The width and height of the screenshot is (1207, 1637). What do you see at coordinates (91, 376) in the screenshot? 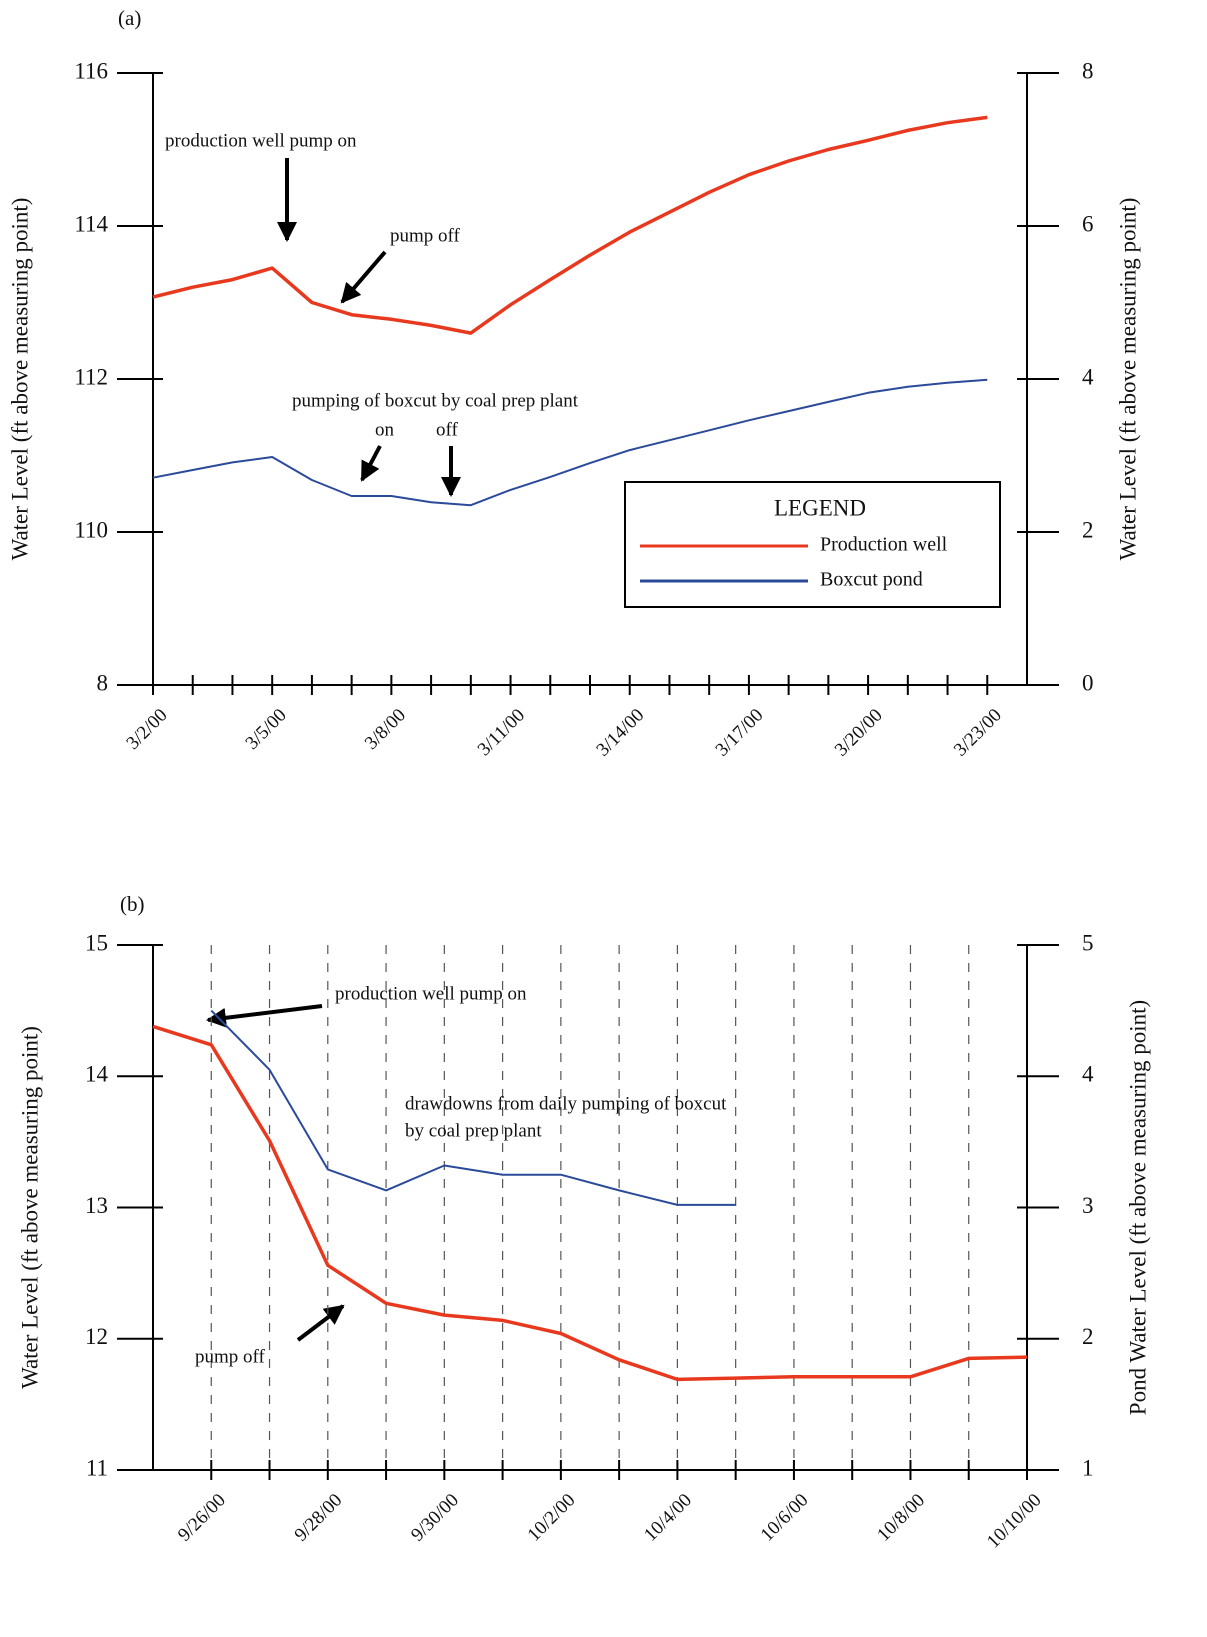
I see `y-tick-label: 112` at bounding box center [91, 376].